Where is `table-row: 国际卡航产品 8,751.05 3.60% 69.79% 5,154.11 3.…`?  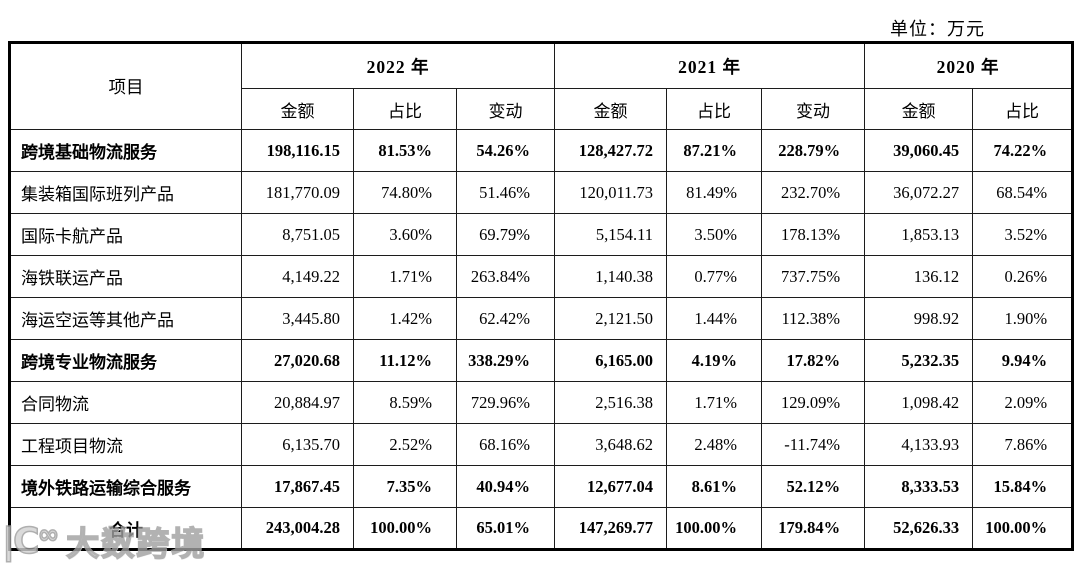 table-row: 国际卡航产品 8,751.05 3.60% 69.79% 5,154.11 3.… is located at coordinates (541, 234).